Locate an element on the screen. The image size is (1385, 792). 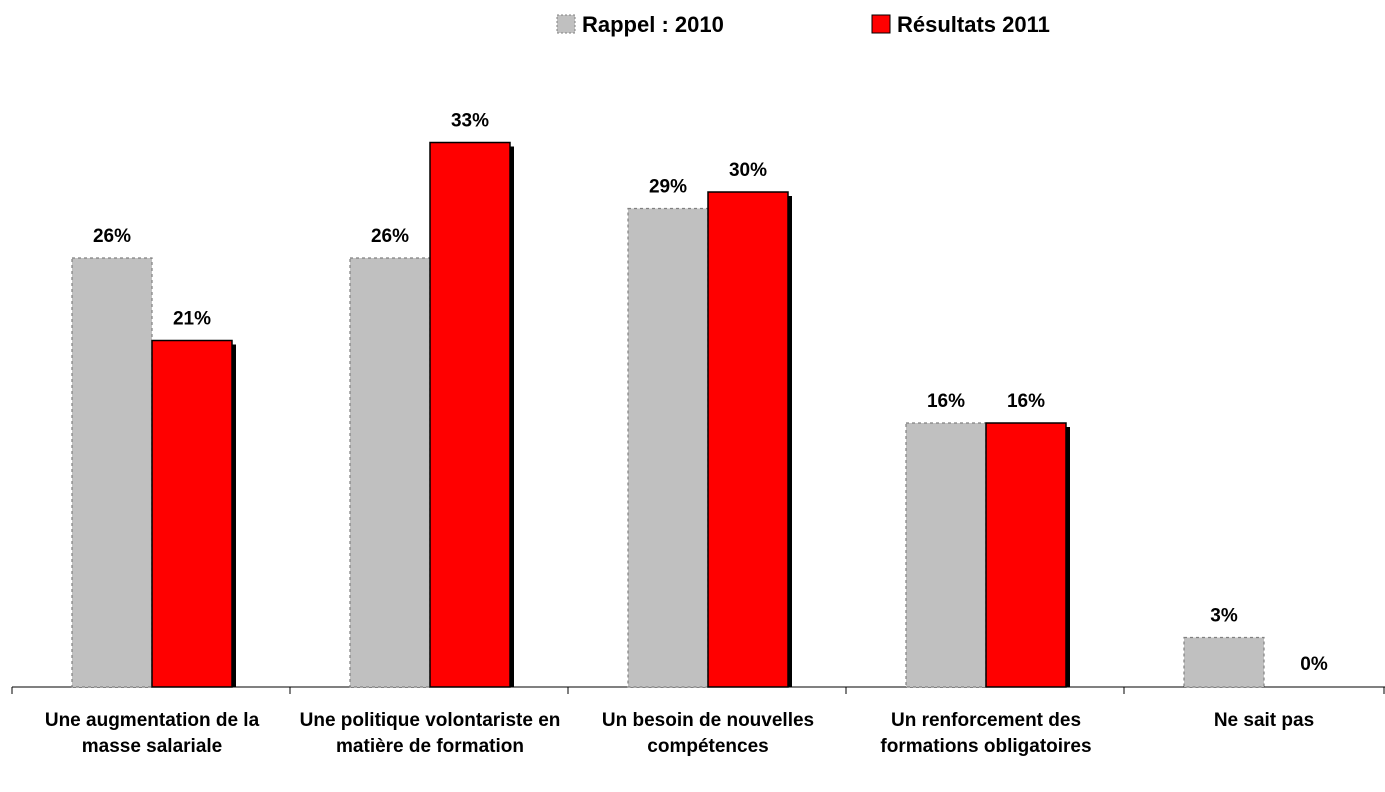
data-label: 3% is located at coordinates (1224, 616).